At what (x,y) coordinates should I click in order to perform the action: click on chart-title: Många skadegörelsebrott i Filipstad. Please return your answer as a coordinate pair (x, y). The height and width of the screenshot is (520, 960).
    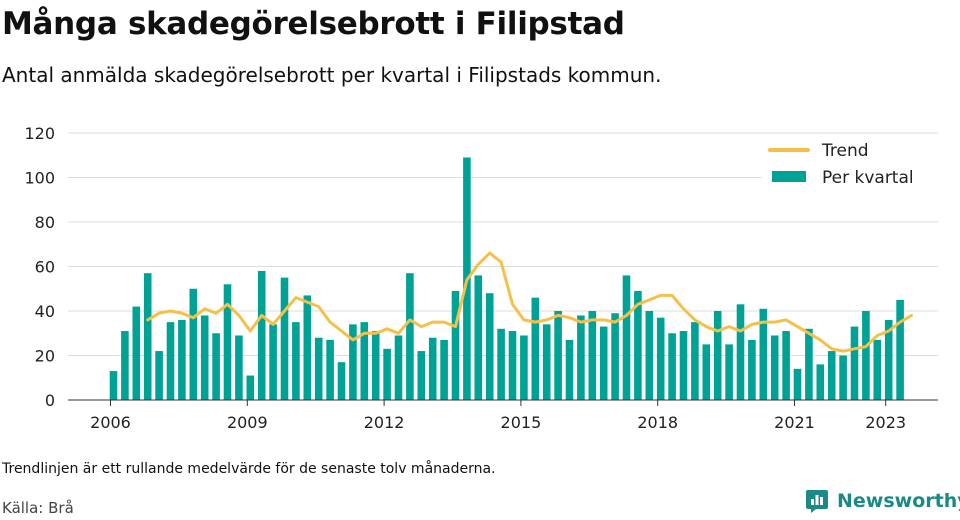
    Looking at the image, I should click on (313, 24).